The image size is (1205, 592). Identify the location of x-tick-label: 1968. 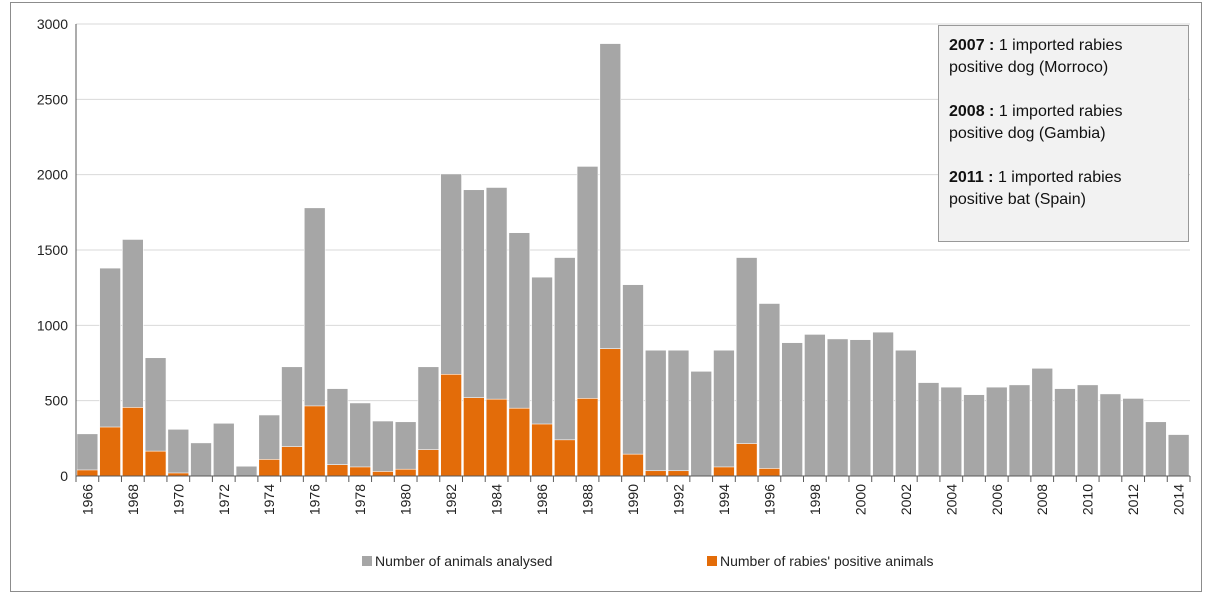
(133, 499).